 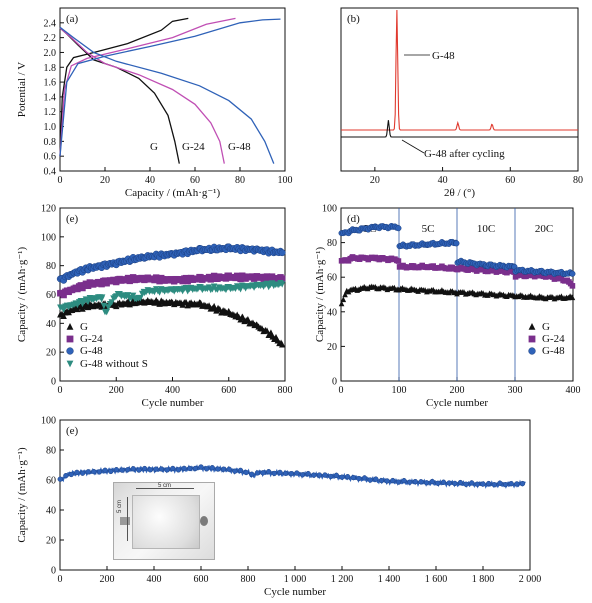 I want to click on rate-label: 10C, so click(x=486, y=229).